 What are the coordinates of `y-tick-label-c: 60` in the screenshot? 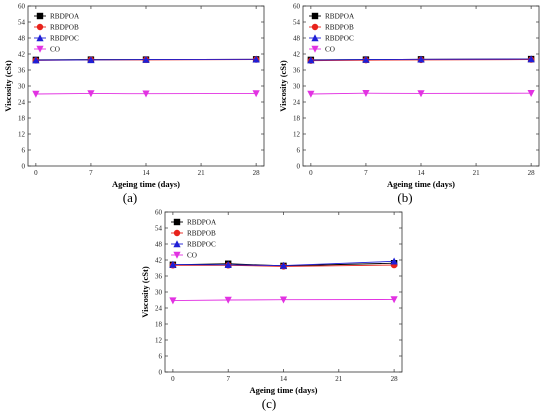 It's located at (159, 213).